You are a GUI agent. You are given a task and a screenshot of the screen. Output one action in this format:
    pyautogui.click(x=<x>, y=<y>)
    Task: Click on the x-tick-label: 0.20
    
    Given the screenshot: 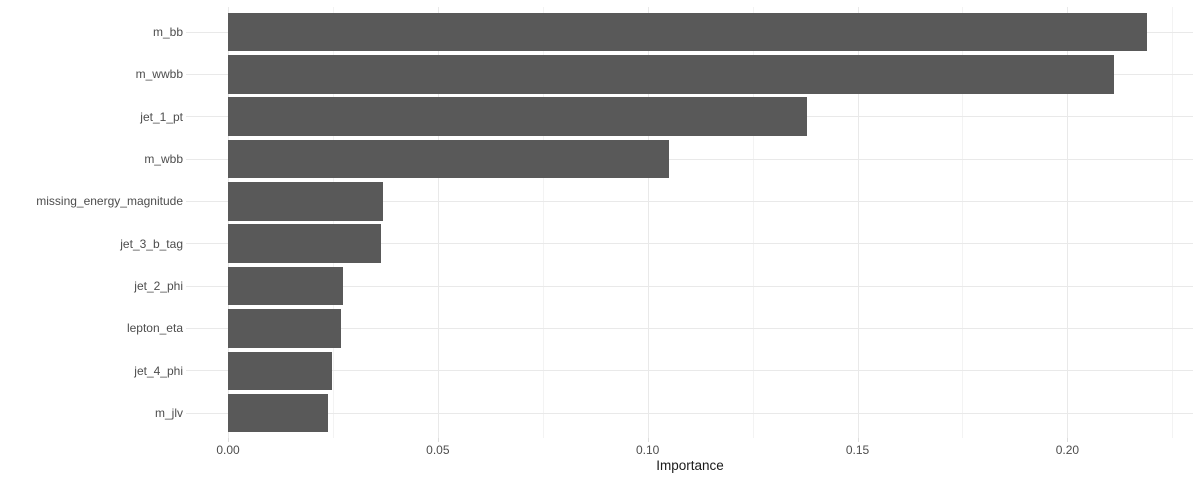 What is the action you would take?
    pyautogui.click(x=1067, y=450)
    